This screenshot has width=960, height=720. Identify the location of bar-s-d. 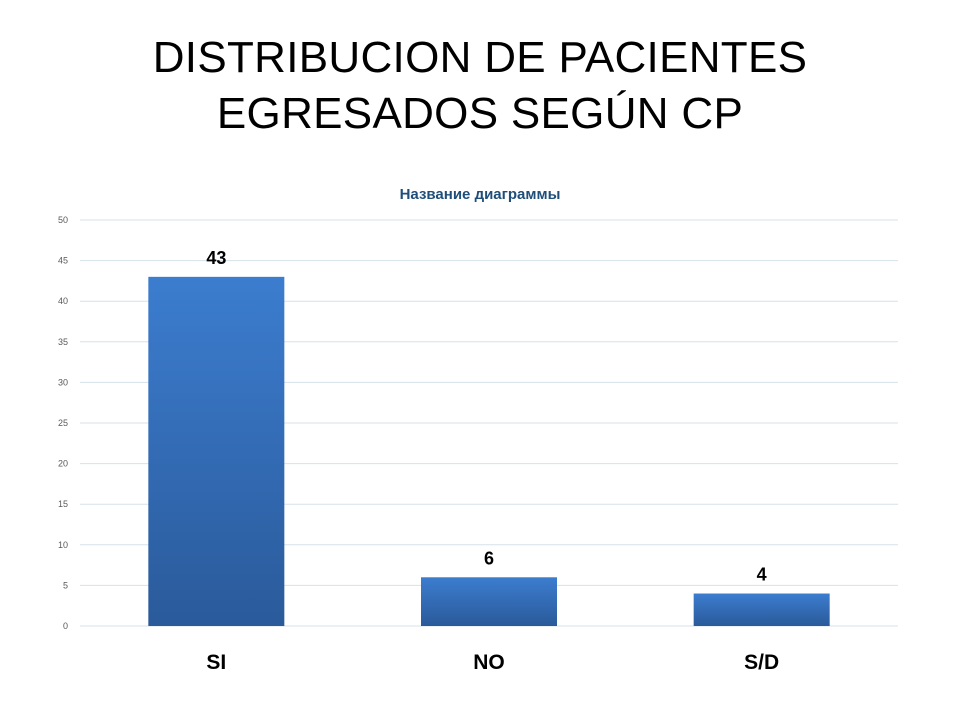
(761, 609).